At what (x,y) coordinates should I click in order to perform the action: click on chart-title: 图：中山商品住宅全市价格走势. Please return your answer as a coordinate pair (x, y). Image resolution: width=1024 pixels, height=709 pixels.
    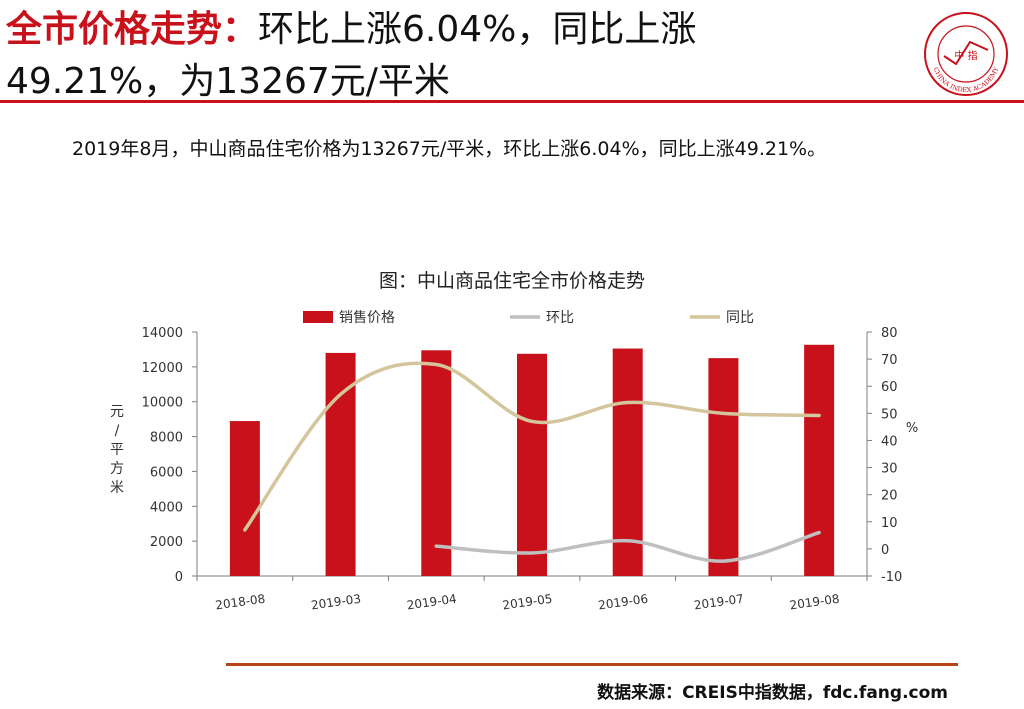
    Looking at the image, I should click on (511, 281).